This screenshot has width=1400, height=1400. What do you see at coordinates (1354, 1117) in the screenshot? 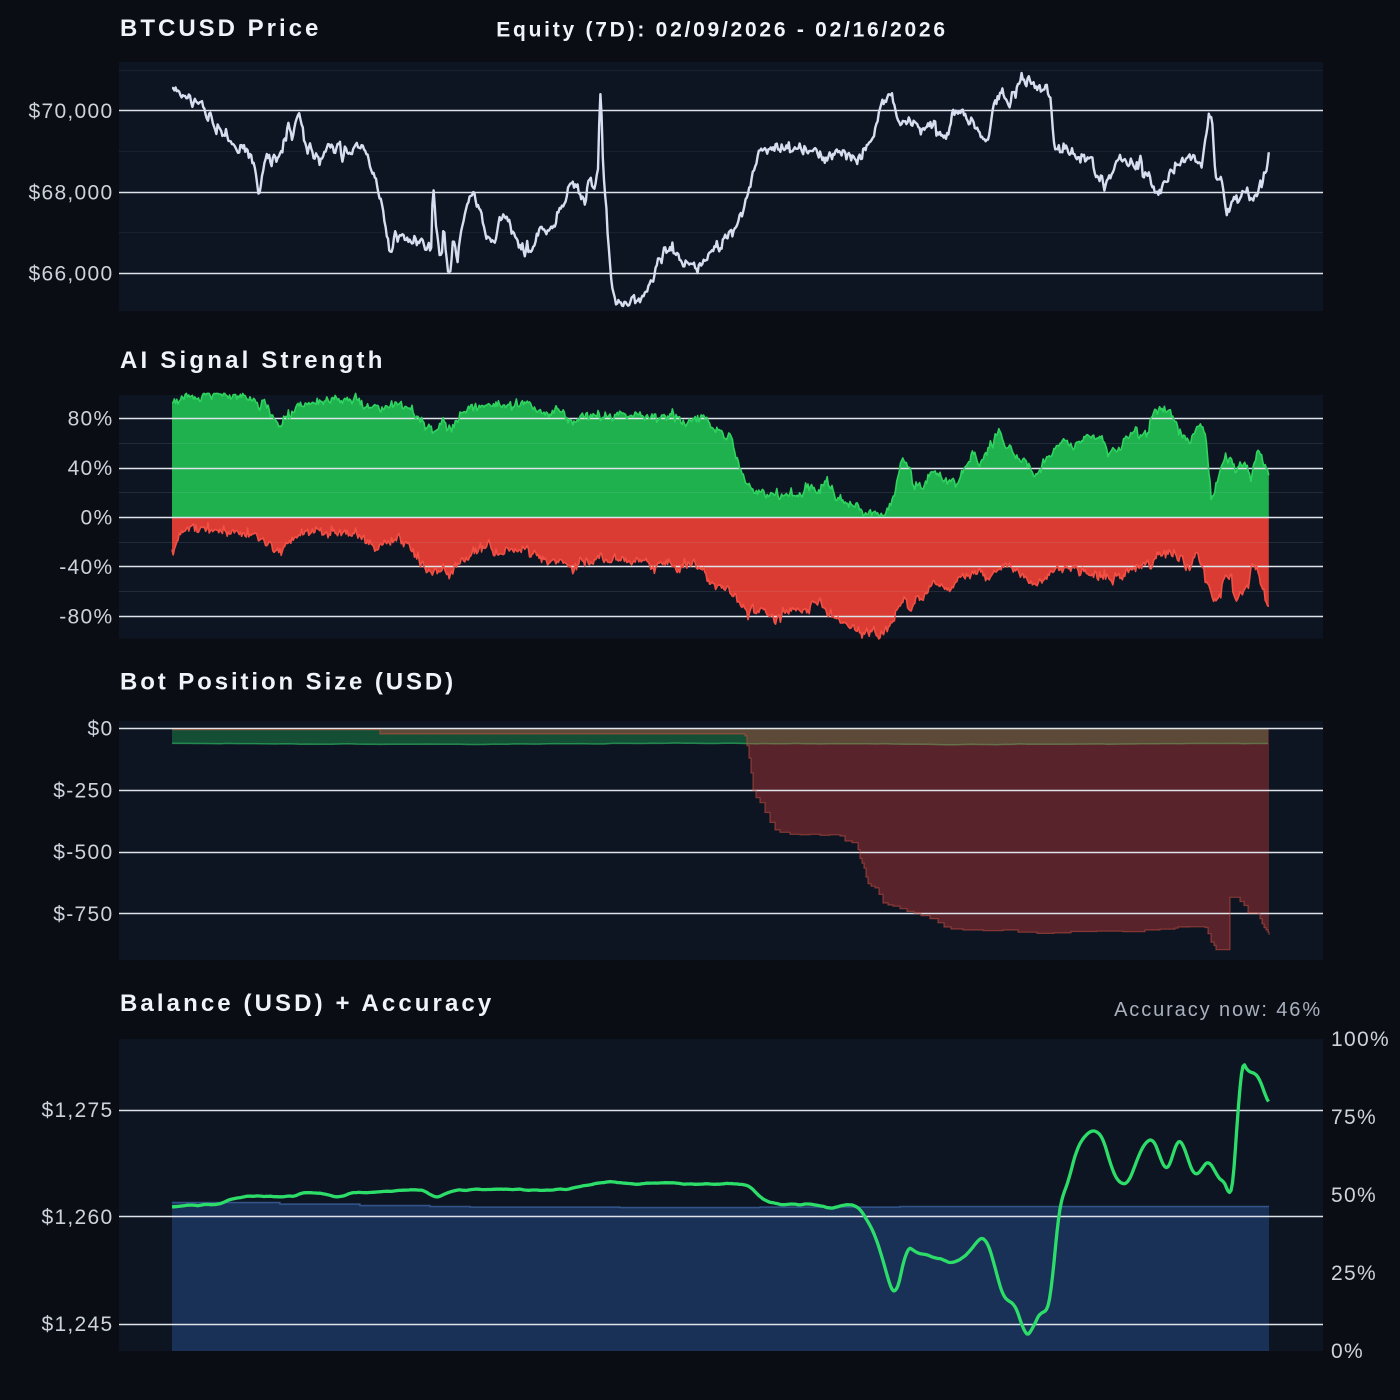
I see `svg-text: 75%` at bounding box center [1354, 1117].